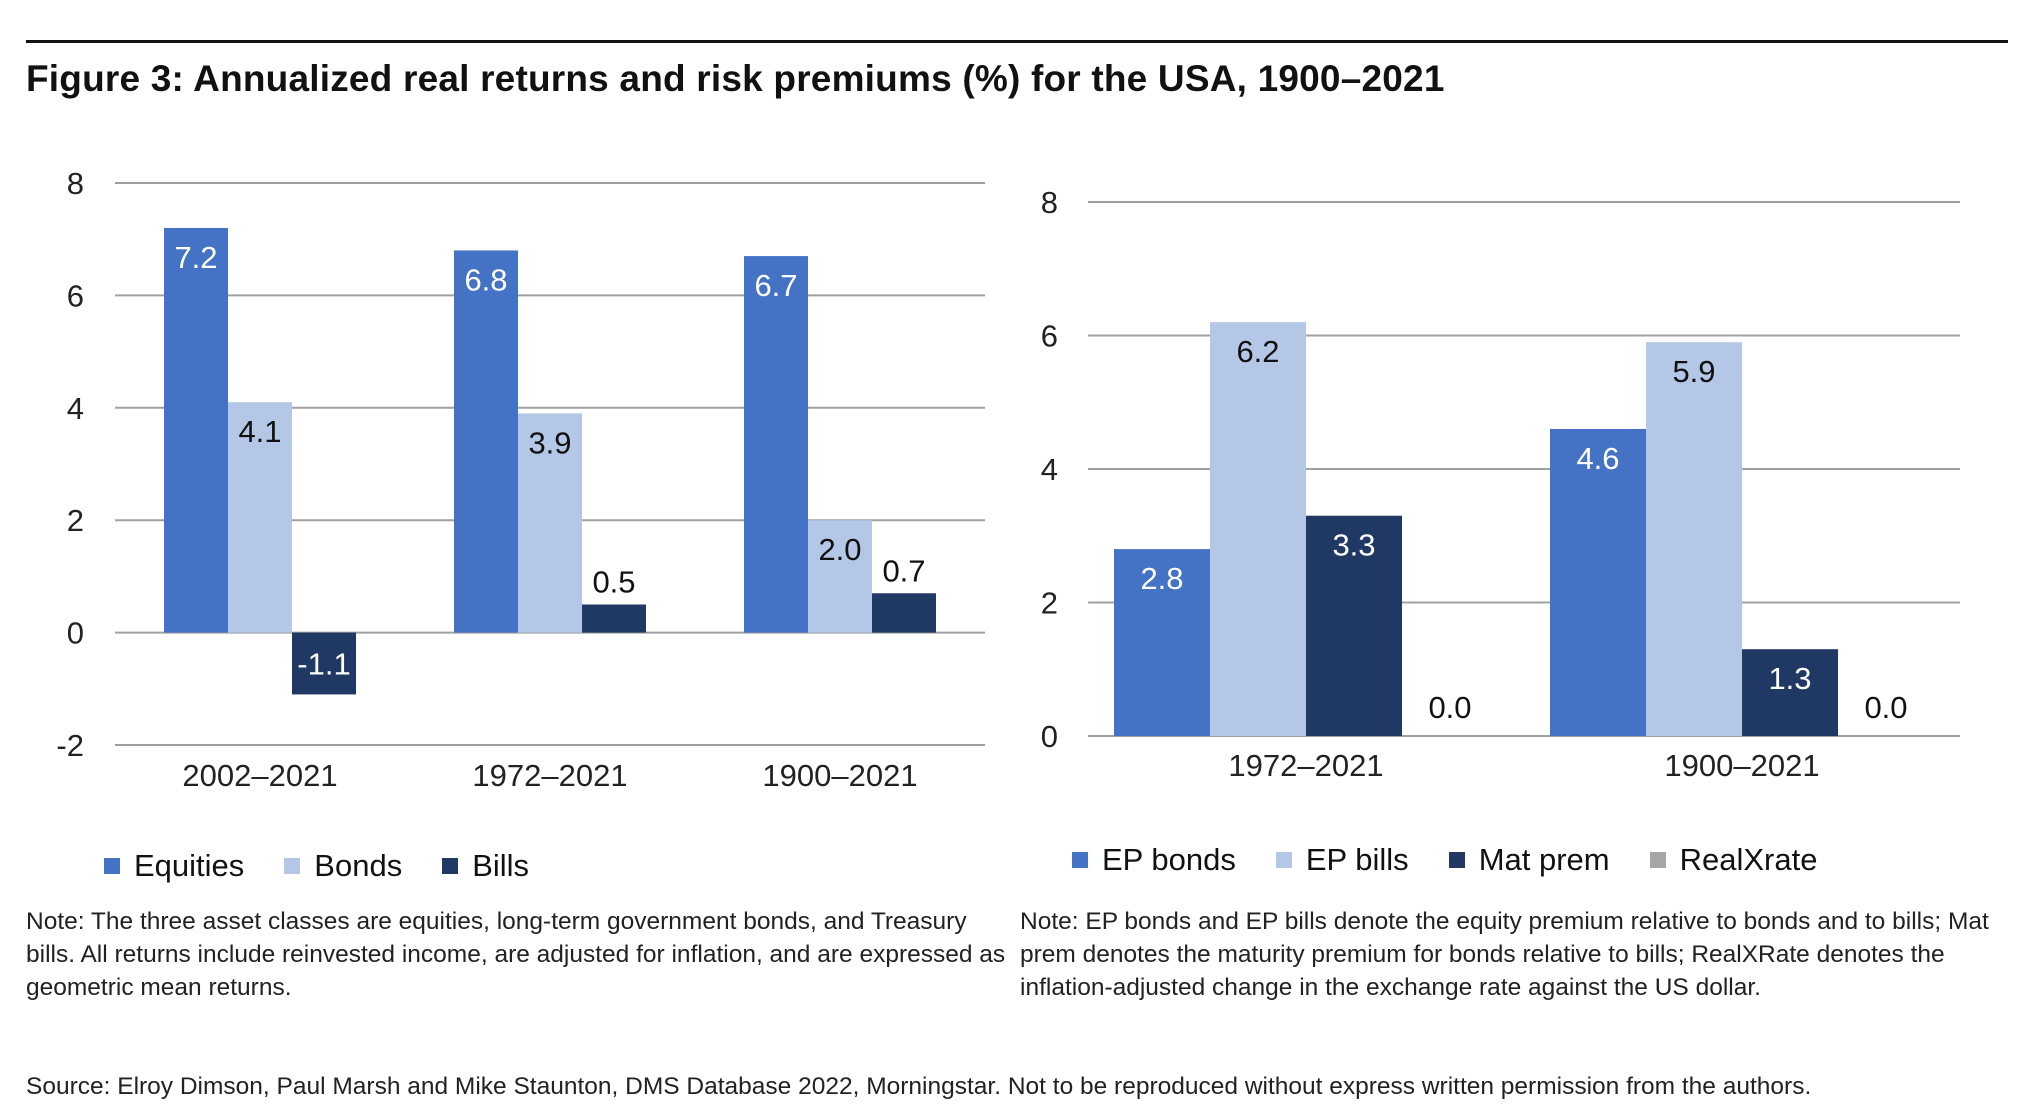 The height and width of the screenshot is (1113, 2028). Describe the element at coordinates (1161, 578) in the screenshot. I see `data-label: 2.8` at that location.